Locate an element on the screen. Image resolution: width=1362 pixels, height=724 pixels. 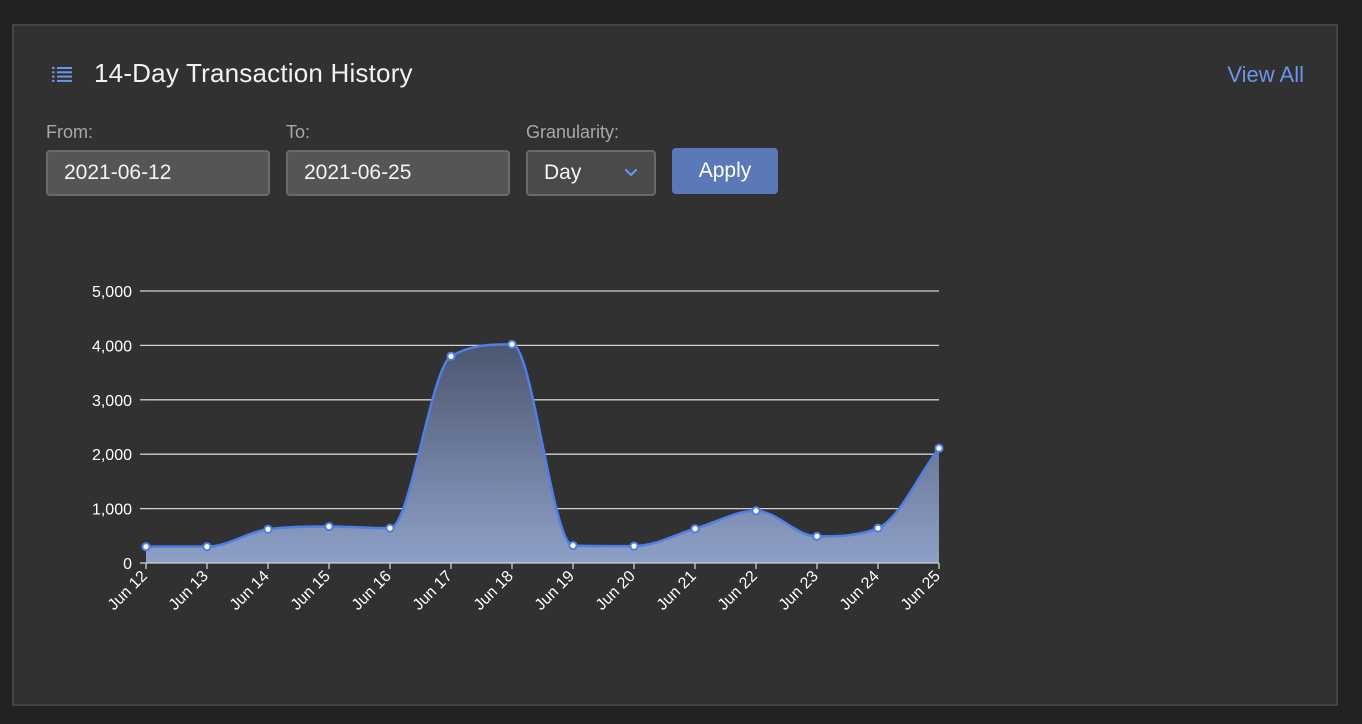
to-date-input is located at coordinates (398, 173).